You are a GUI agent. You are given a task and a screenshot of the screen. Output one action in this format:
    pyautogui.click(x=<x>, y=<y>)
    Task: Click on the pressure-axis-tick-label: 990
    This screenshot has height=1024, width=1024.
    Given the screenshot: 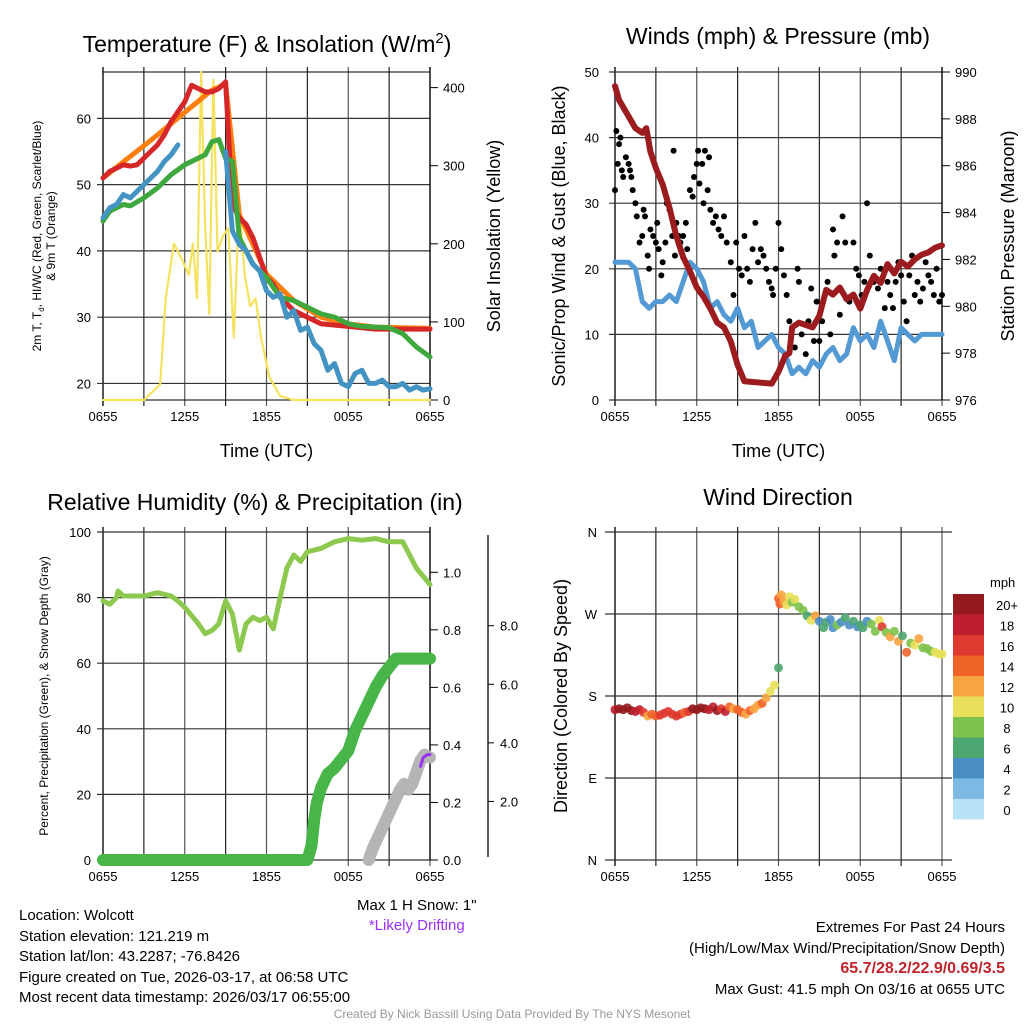 What is the action you would take?
    pyautogui.click(x=966, y=72)
    